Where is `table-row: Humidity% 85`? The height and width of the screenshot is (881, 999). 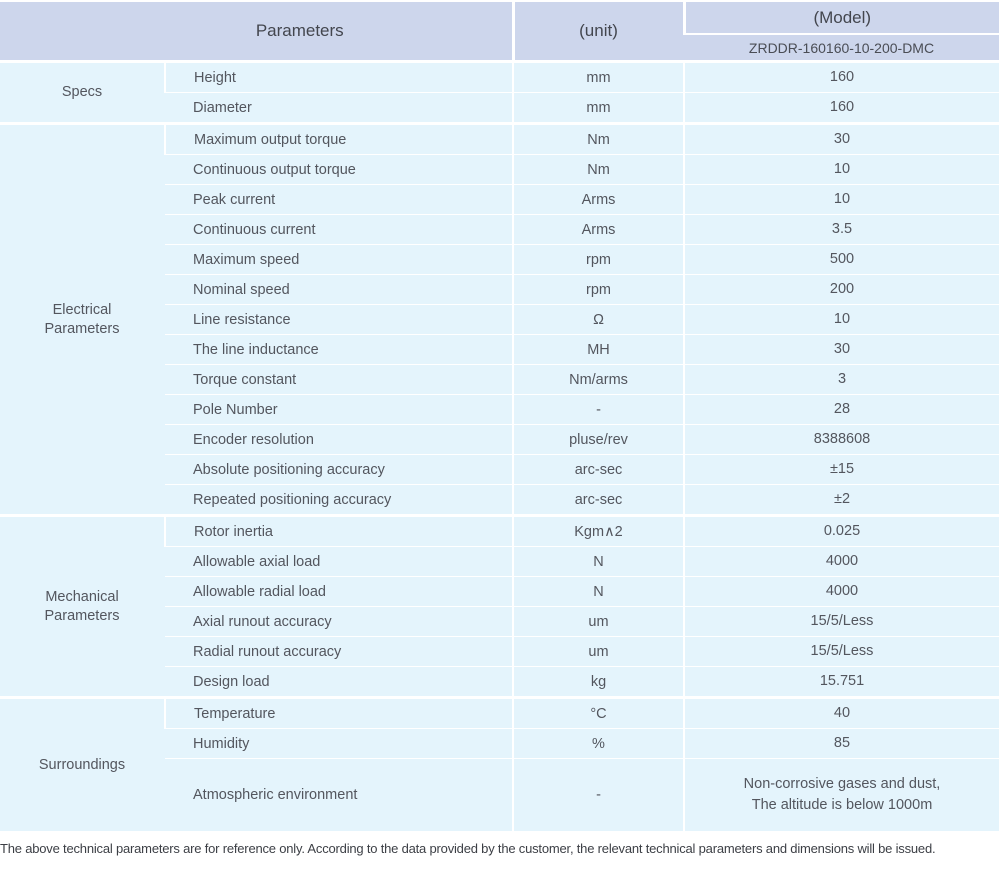 table-row: Humidity% 85 is located at coordinates (499, 743).